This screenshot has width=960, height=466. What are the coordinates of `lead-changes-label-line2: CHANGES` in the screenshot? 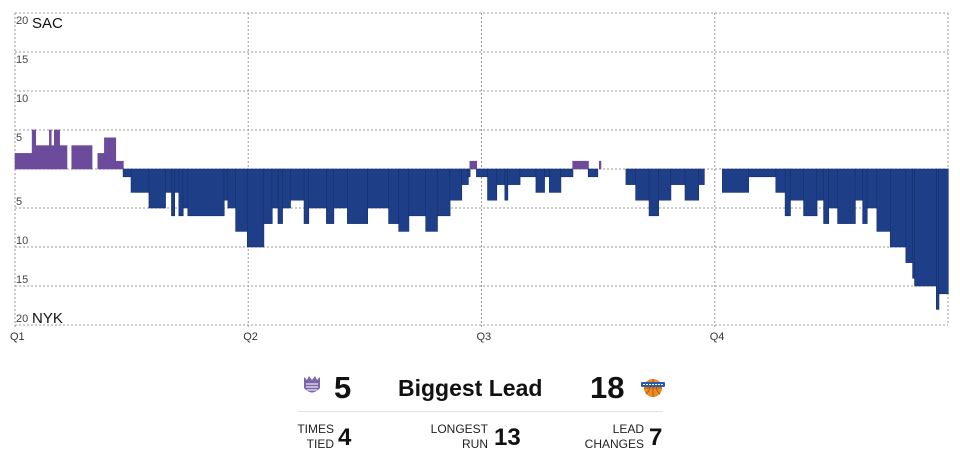 It's located at (614, 444).